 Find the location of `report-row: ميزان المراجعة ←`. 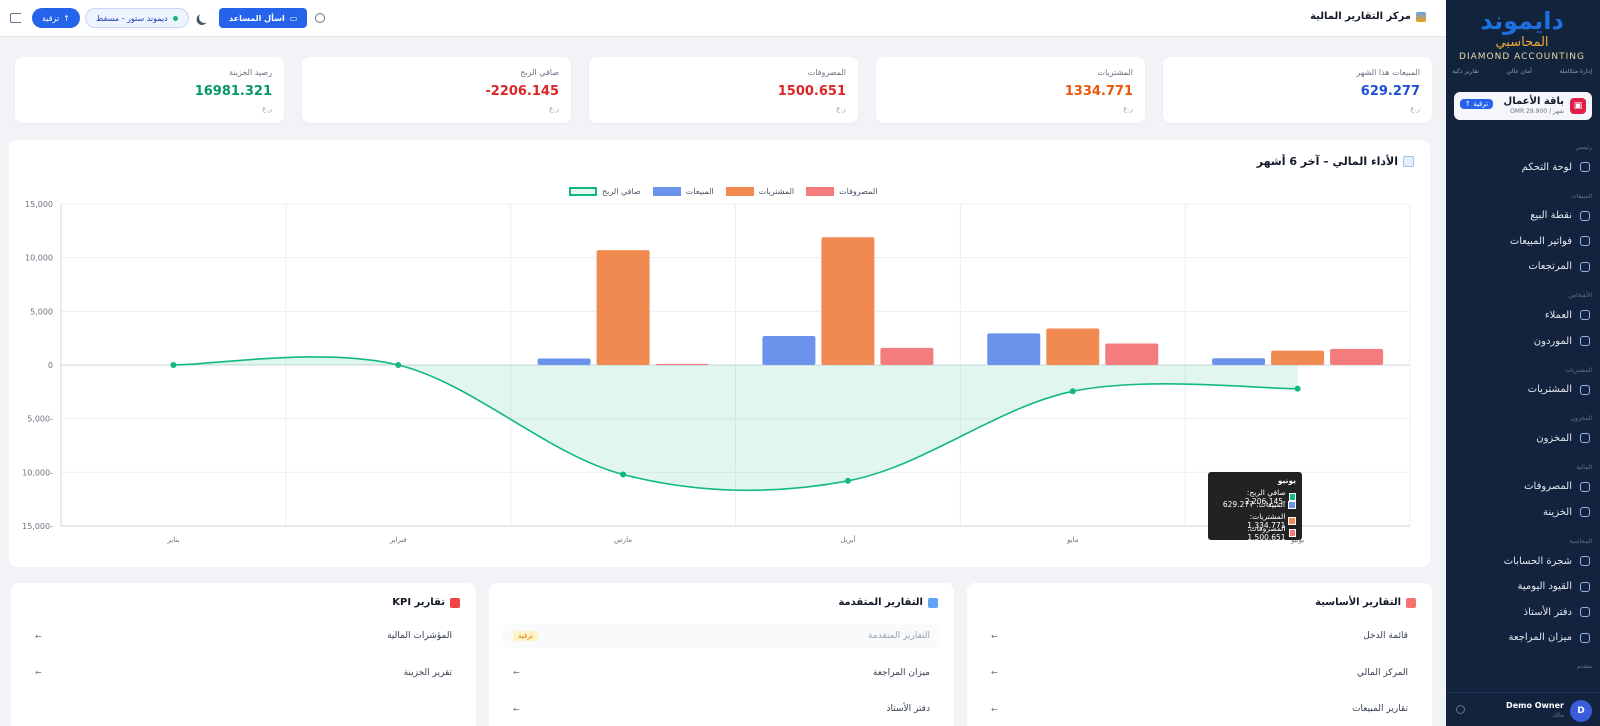

report-row: ميزان المراجعة ← is located at coordinates (721, 673).